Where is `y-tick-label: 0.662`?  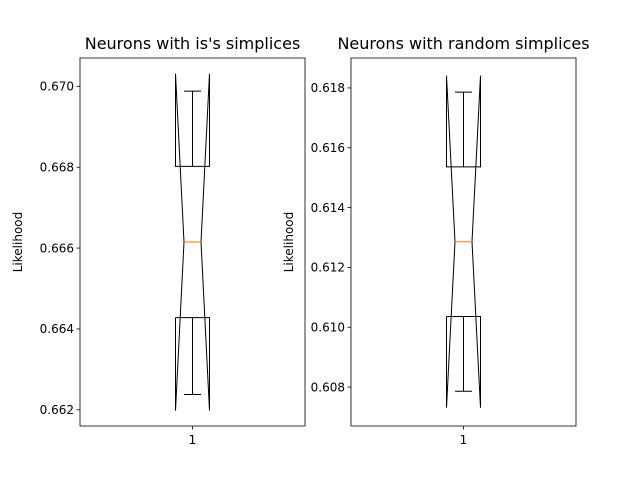 y-tick-label: 0.662 is located at coordinates (57, 410).